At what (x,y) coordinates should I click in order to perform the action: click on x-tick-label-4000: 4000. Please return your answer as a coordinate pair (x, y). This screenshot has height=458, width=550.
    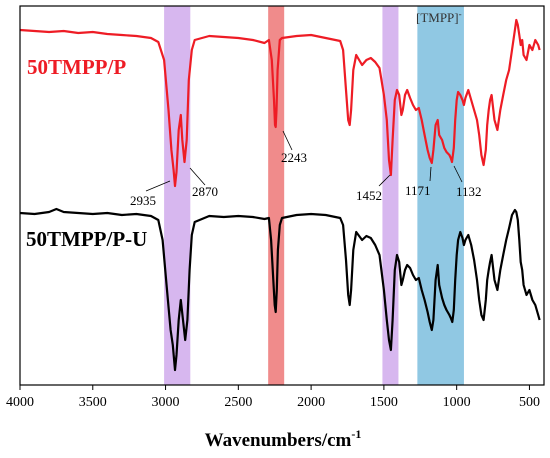
    Looking at the image, I should click on (20, 402).